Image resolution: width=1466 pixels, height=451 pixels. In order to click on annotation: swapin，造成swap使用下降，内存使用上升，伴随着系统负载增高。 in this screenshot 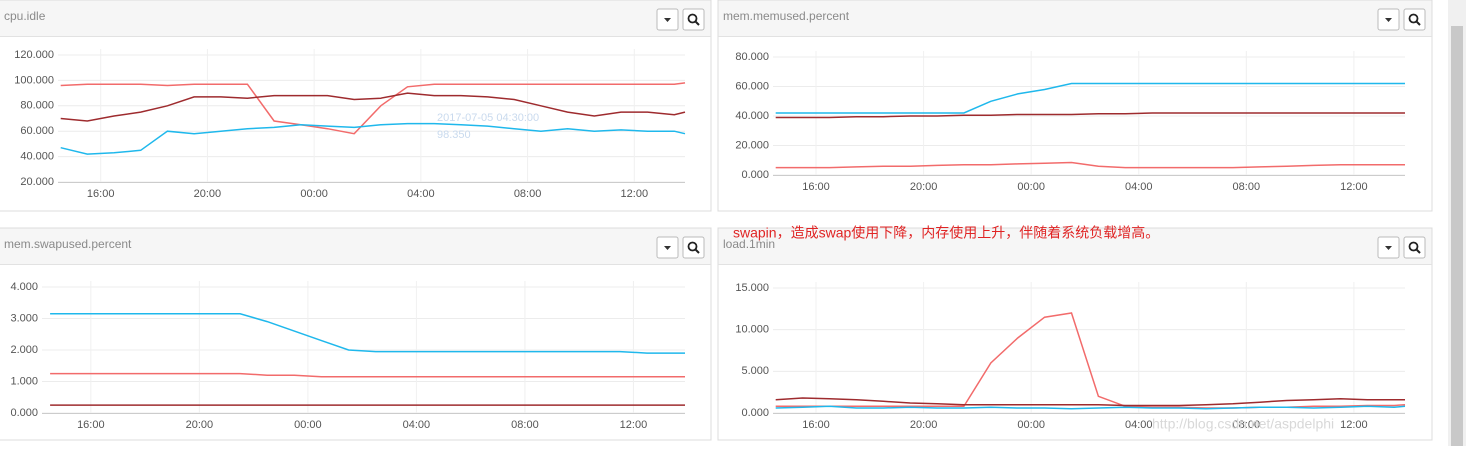, I will do `click(946, 233)`.